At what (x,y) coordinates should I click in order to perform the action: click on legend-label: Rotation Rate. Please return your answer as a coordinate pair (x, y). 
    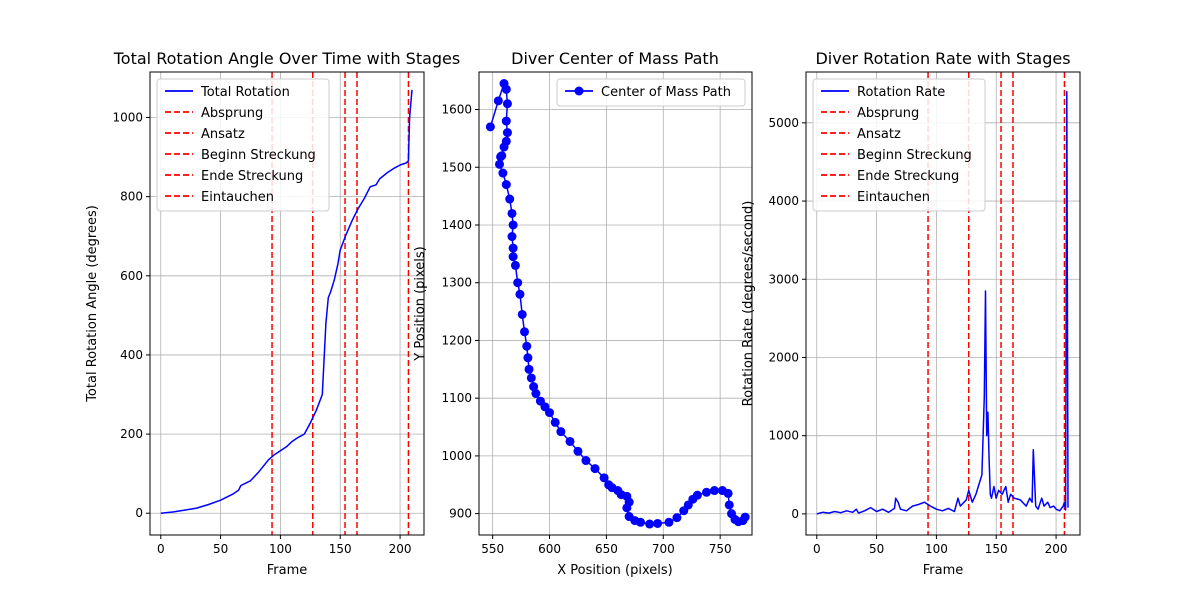
    Looking at the image, I should click on (901, 92).